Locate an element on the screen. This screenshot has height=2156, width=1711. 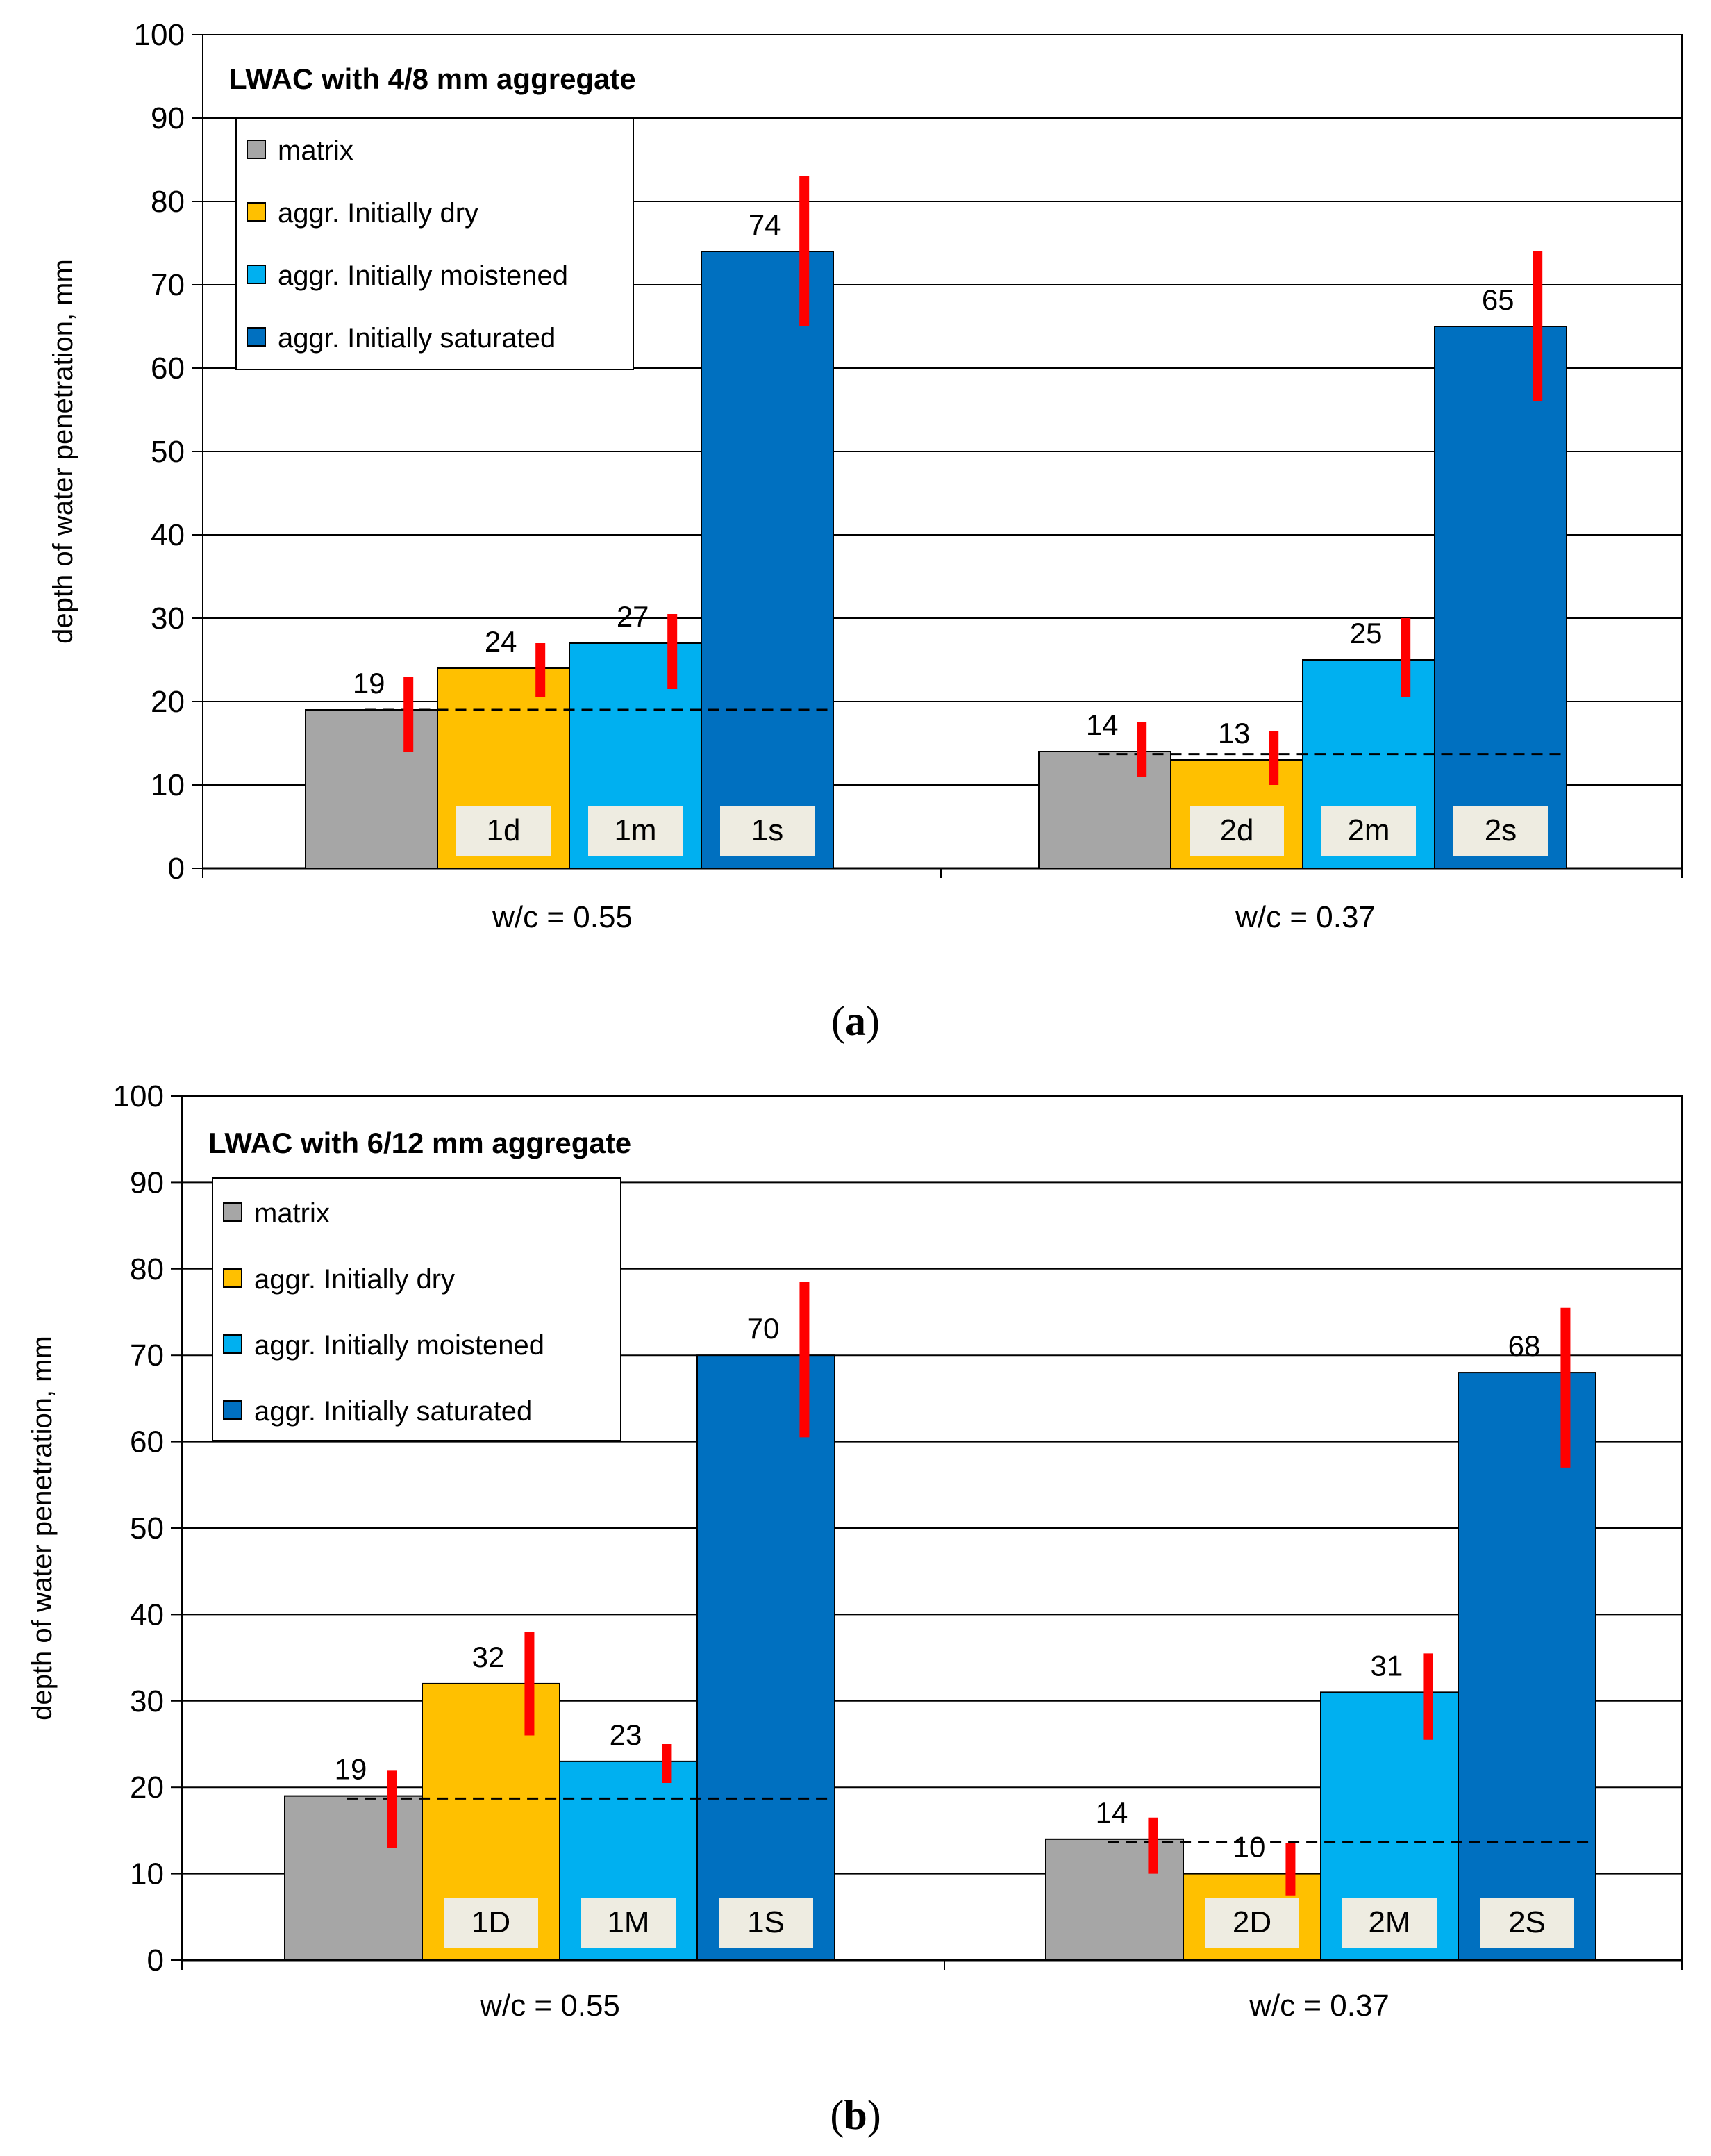
id-label: 1M is located at coordinates (628, 1922).